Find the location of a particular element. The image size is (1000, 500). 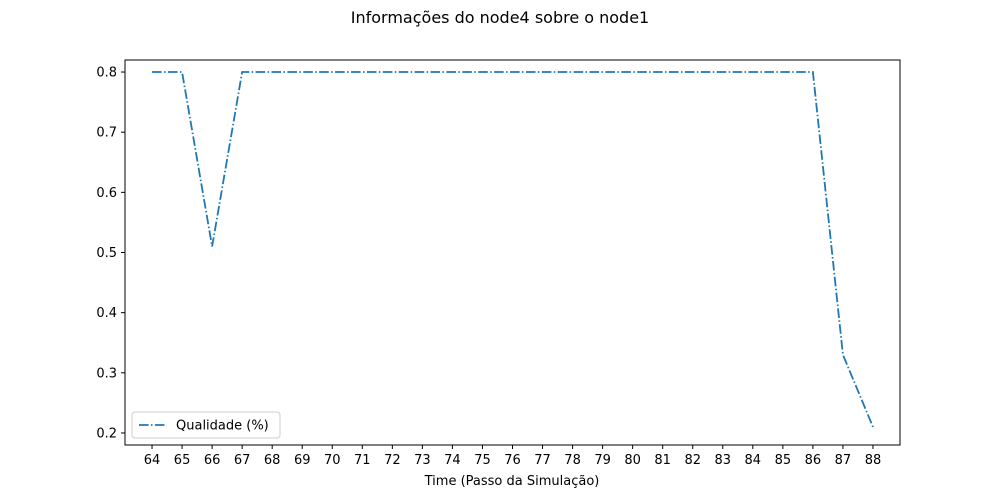

legend-label: Qualidade (%) is located at coordinates (222, 426).